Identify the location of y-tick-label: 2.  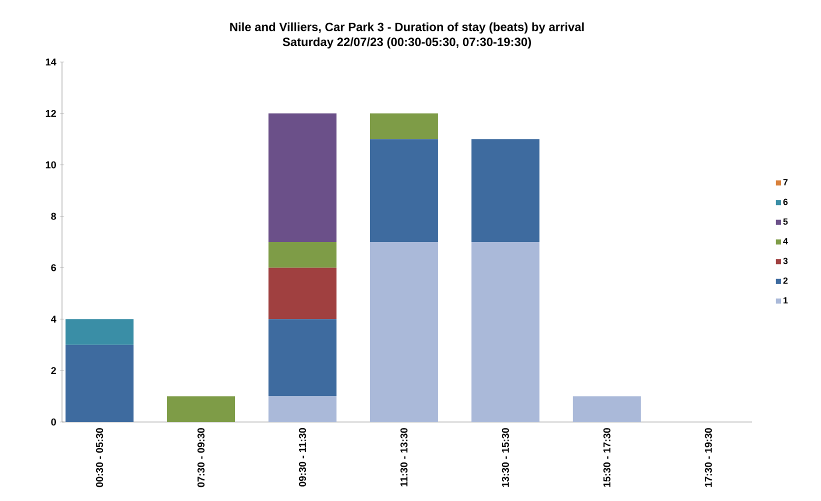
(53, 370).